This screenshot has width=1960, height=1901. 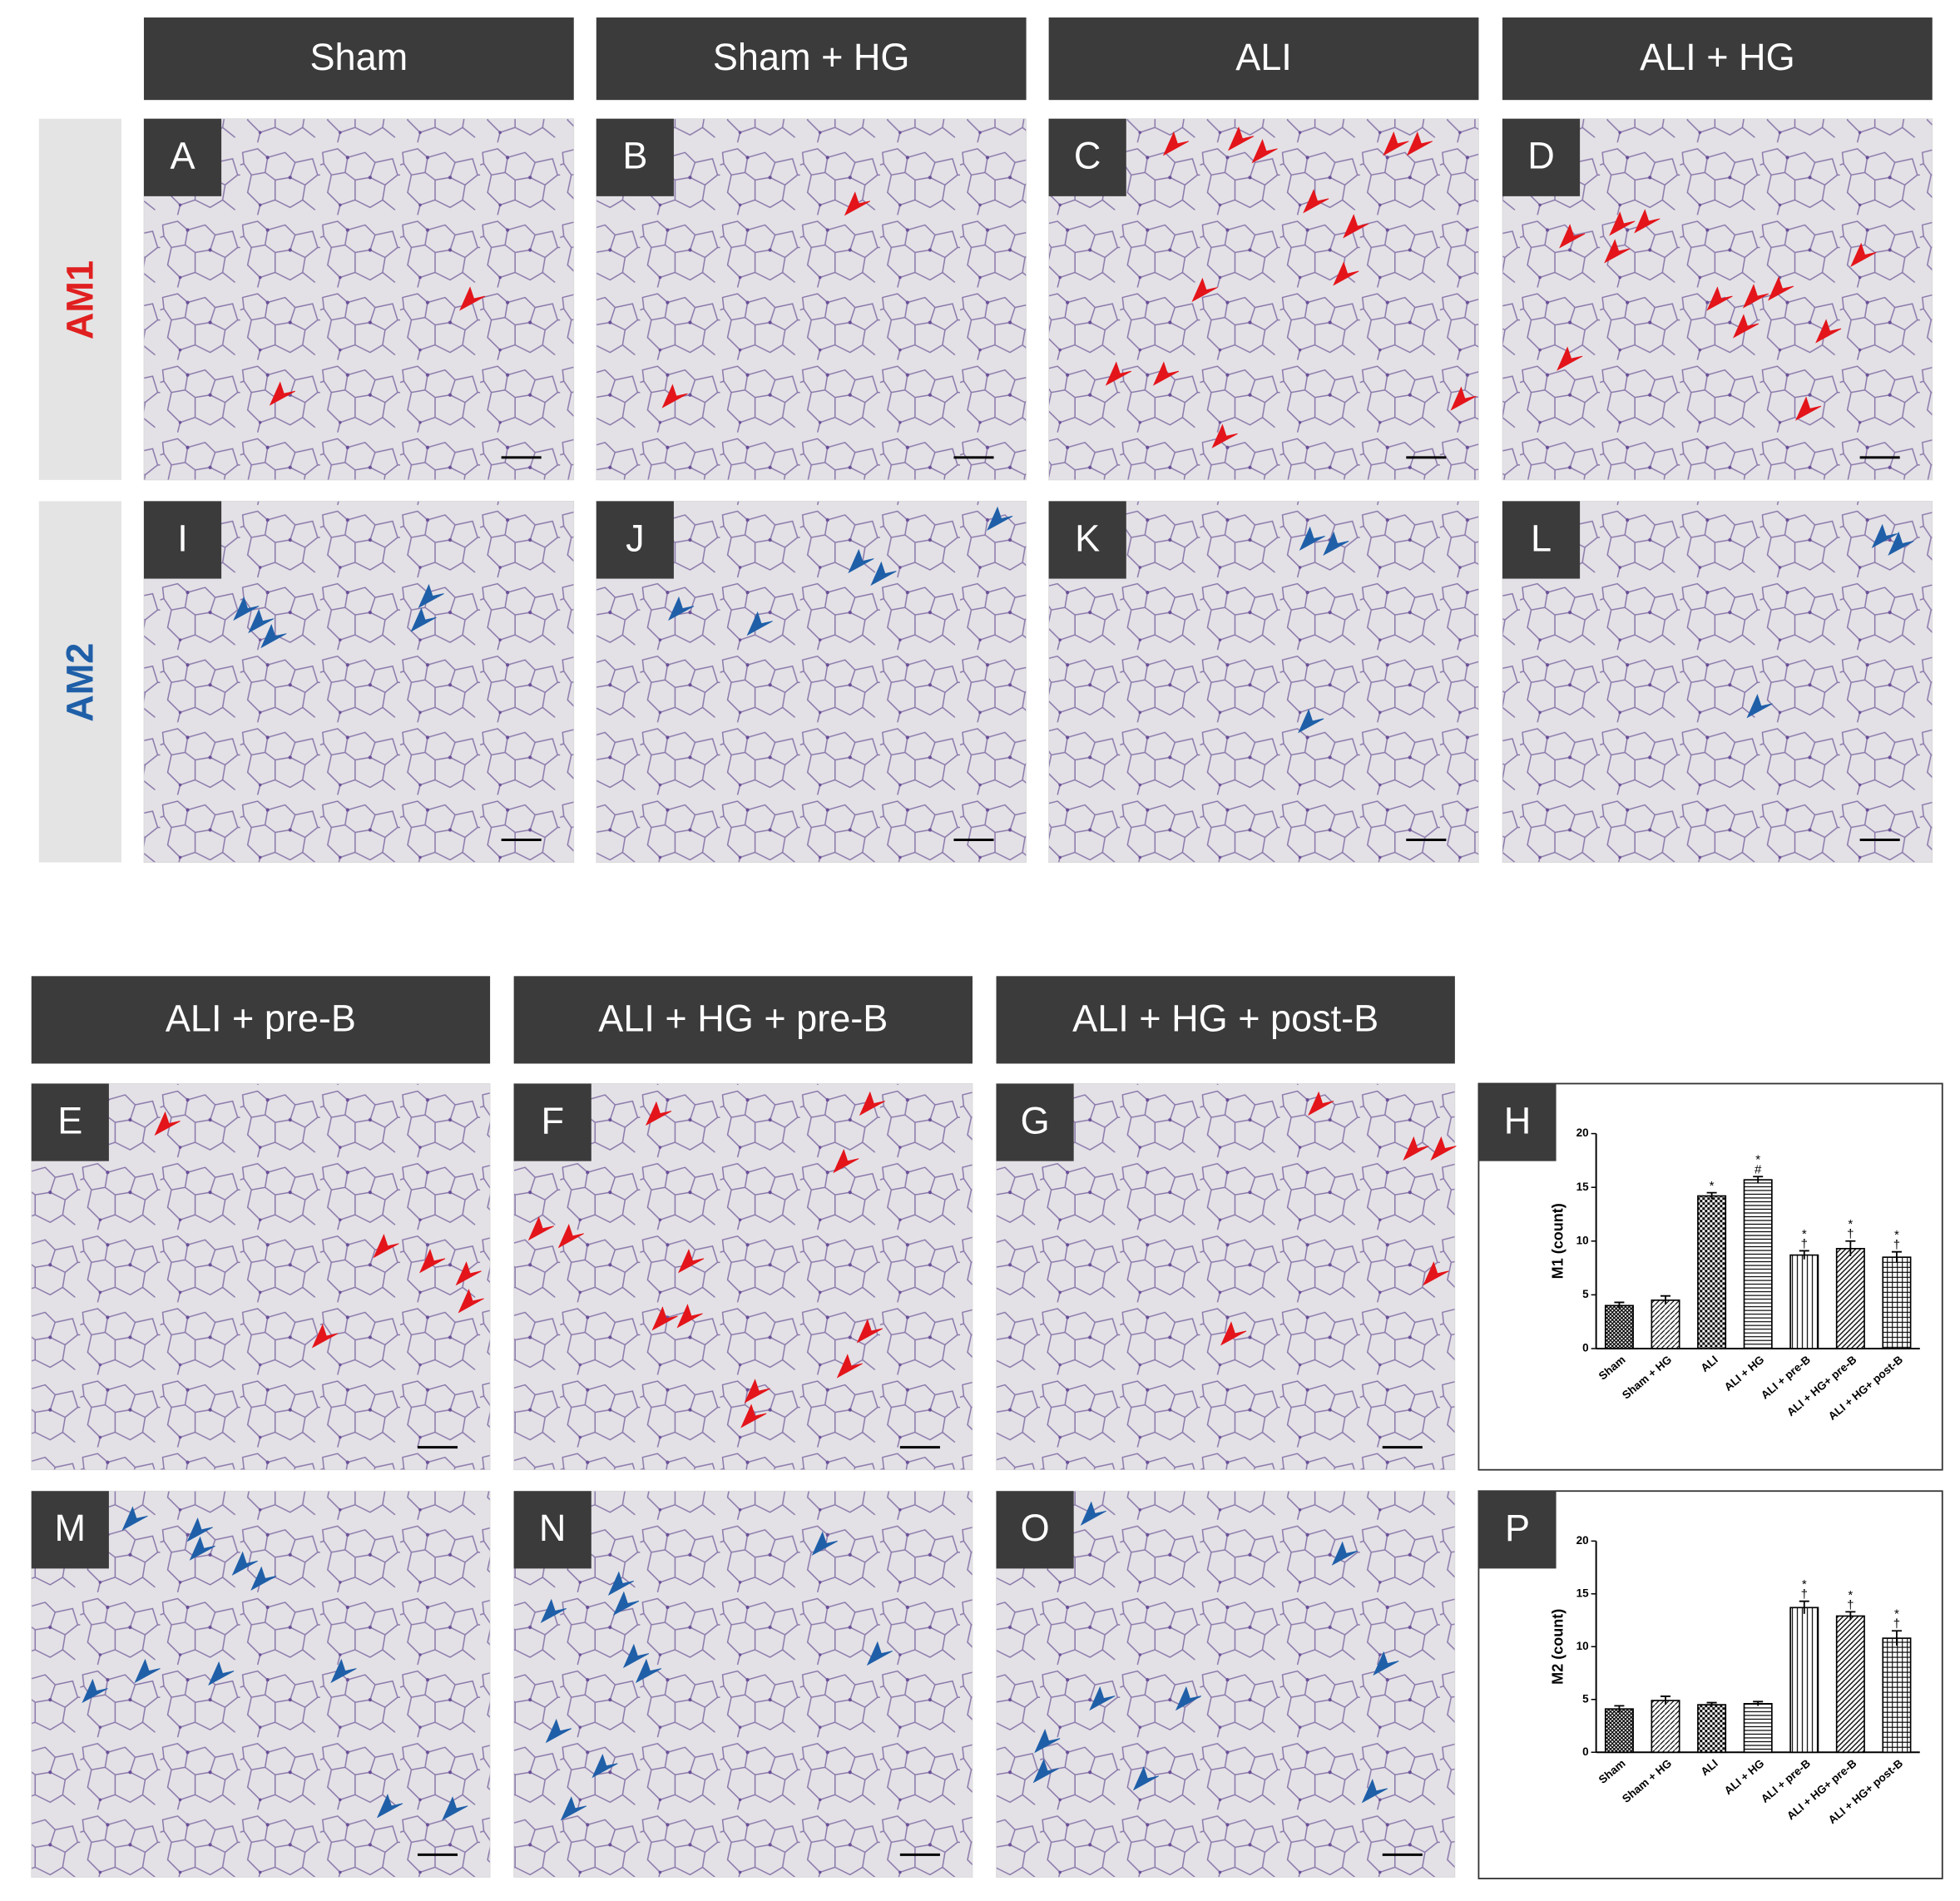 I want to click on y-tick-label: 20, so click(x=1582, y=1132).